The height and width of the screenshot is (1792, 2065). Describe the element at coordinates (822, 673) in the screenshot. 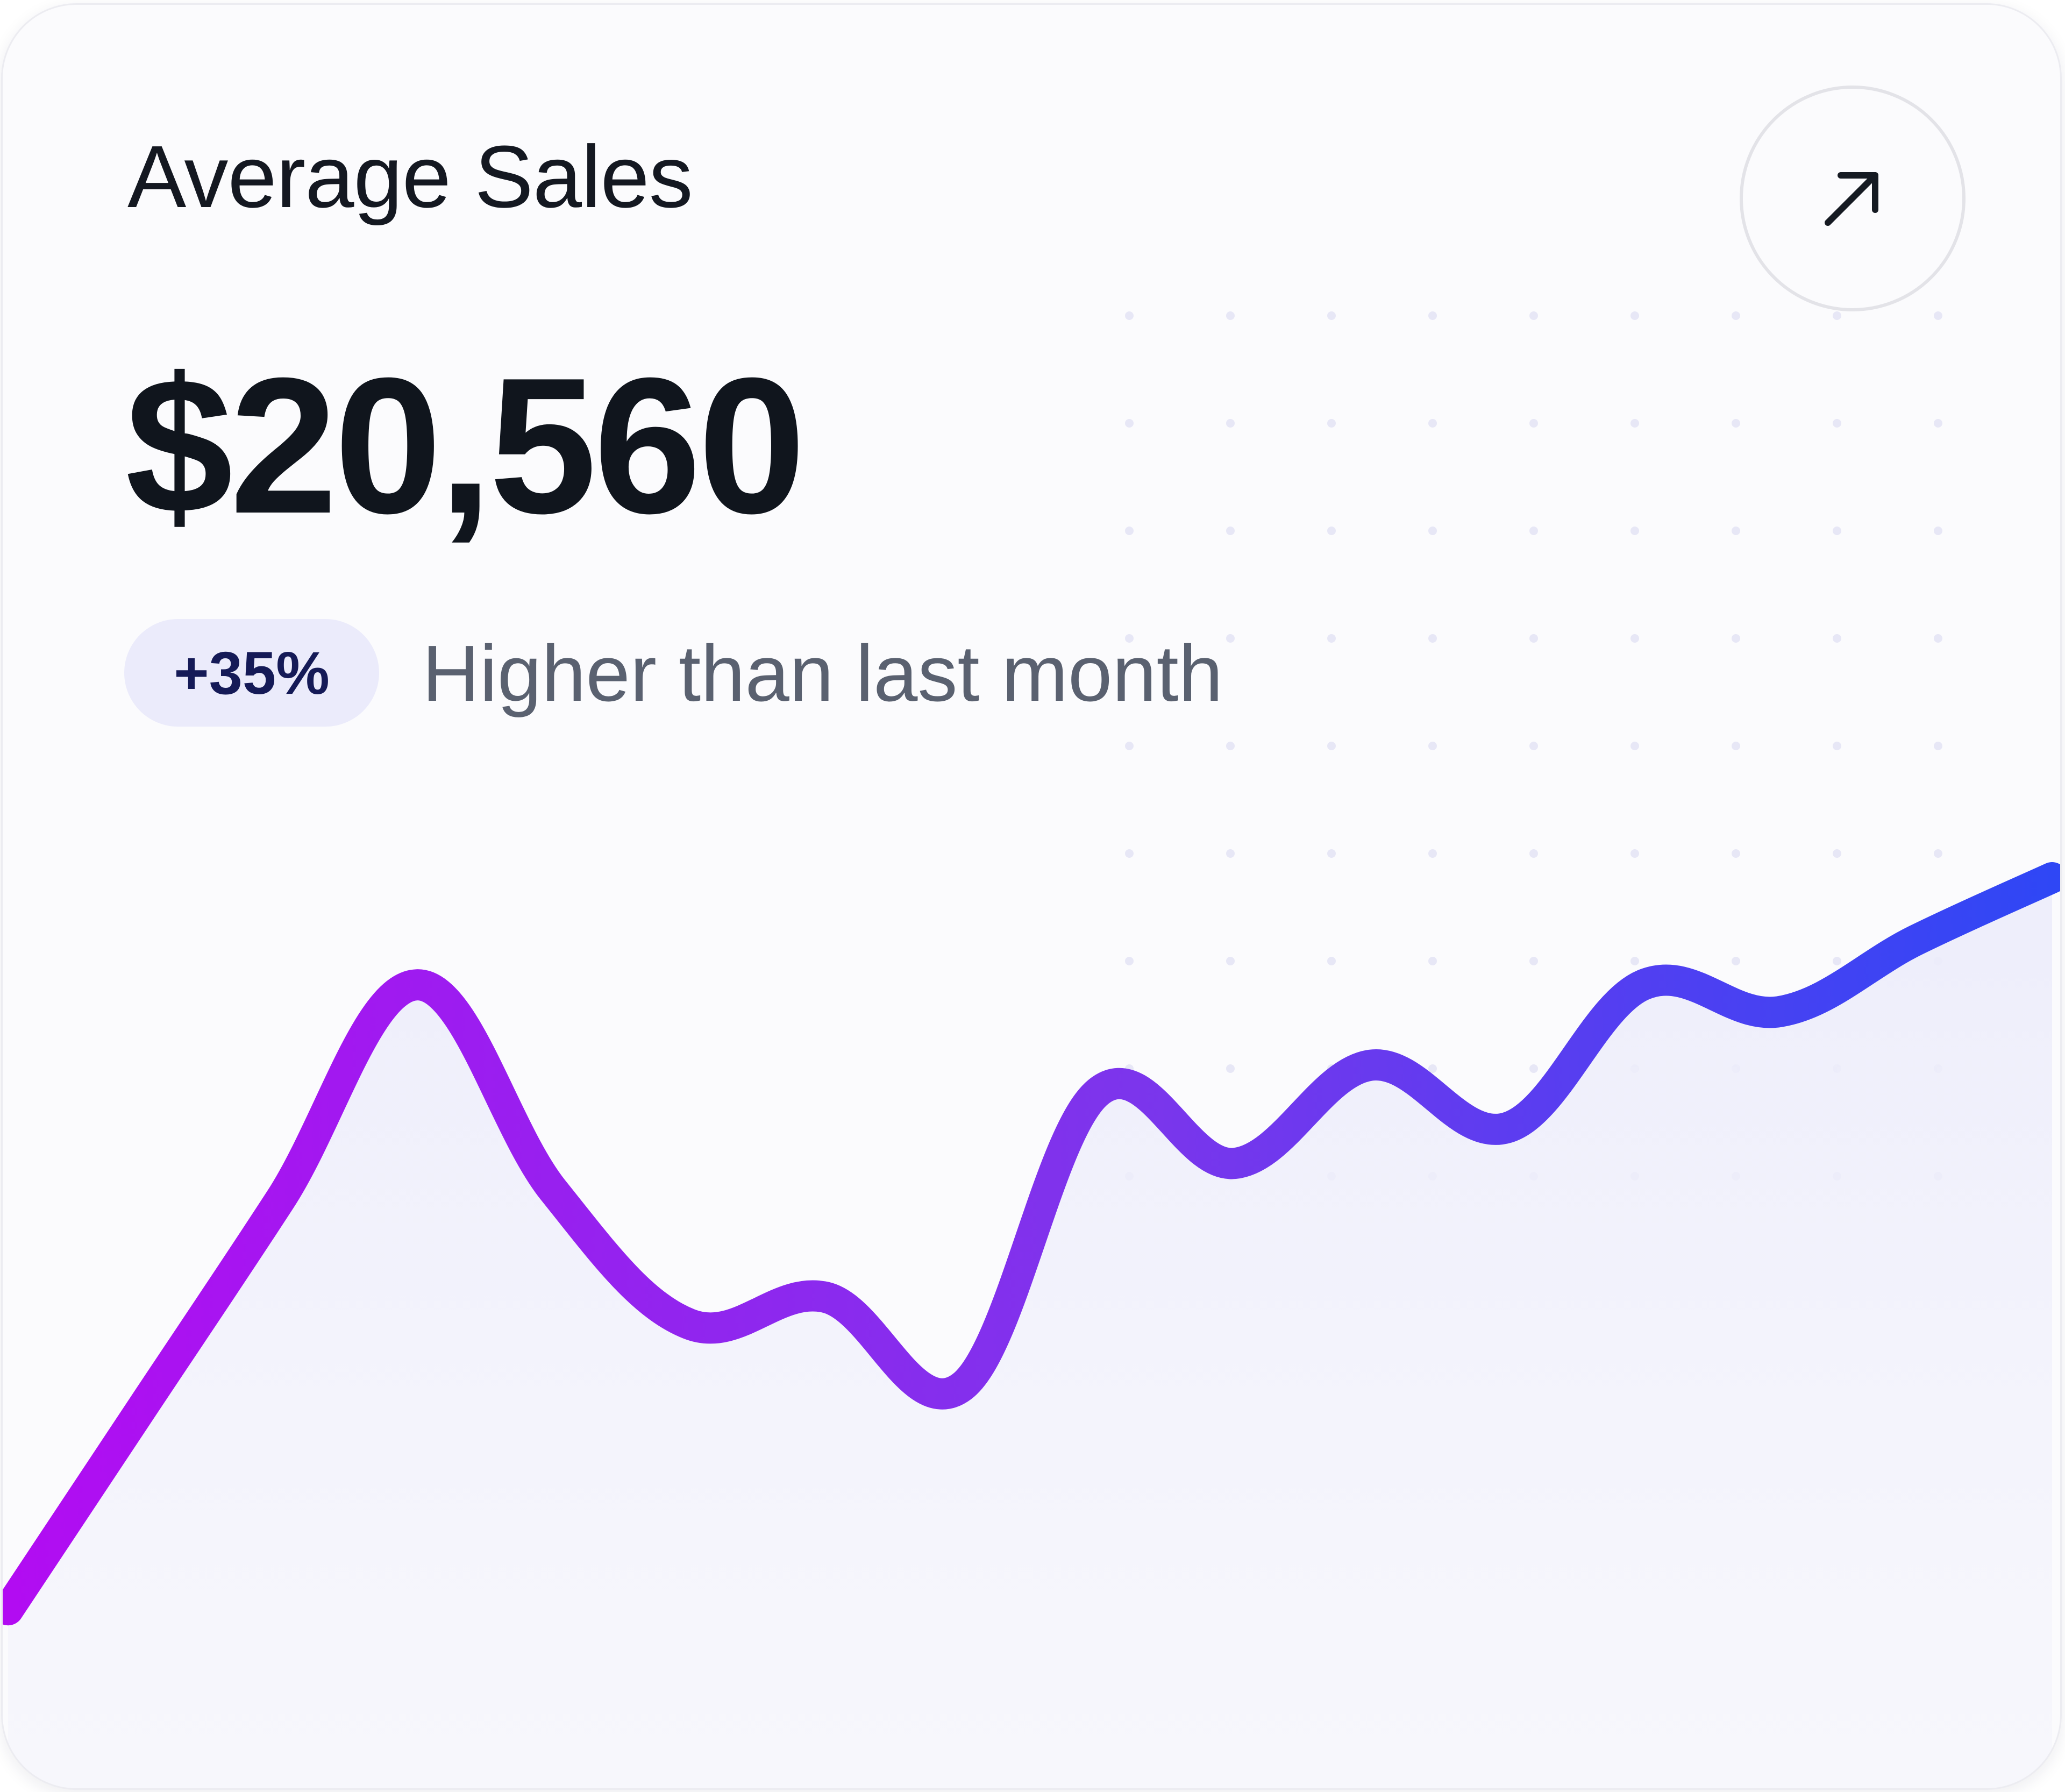

I see `comparison-text: Higher than last month` at that location.